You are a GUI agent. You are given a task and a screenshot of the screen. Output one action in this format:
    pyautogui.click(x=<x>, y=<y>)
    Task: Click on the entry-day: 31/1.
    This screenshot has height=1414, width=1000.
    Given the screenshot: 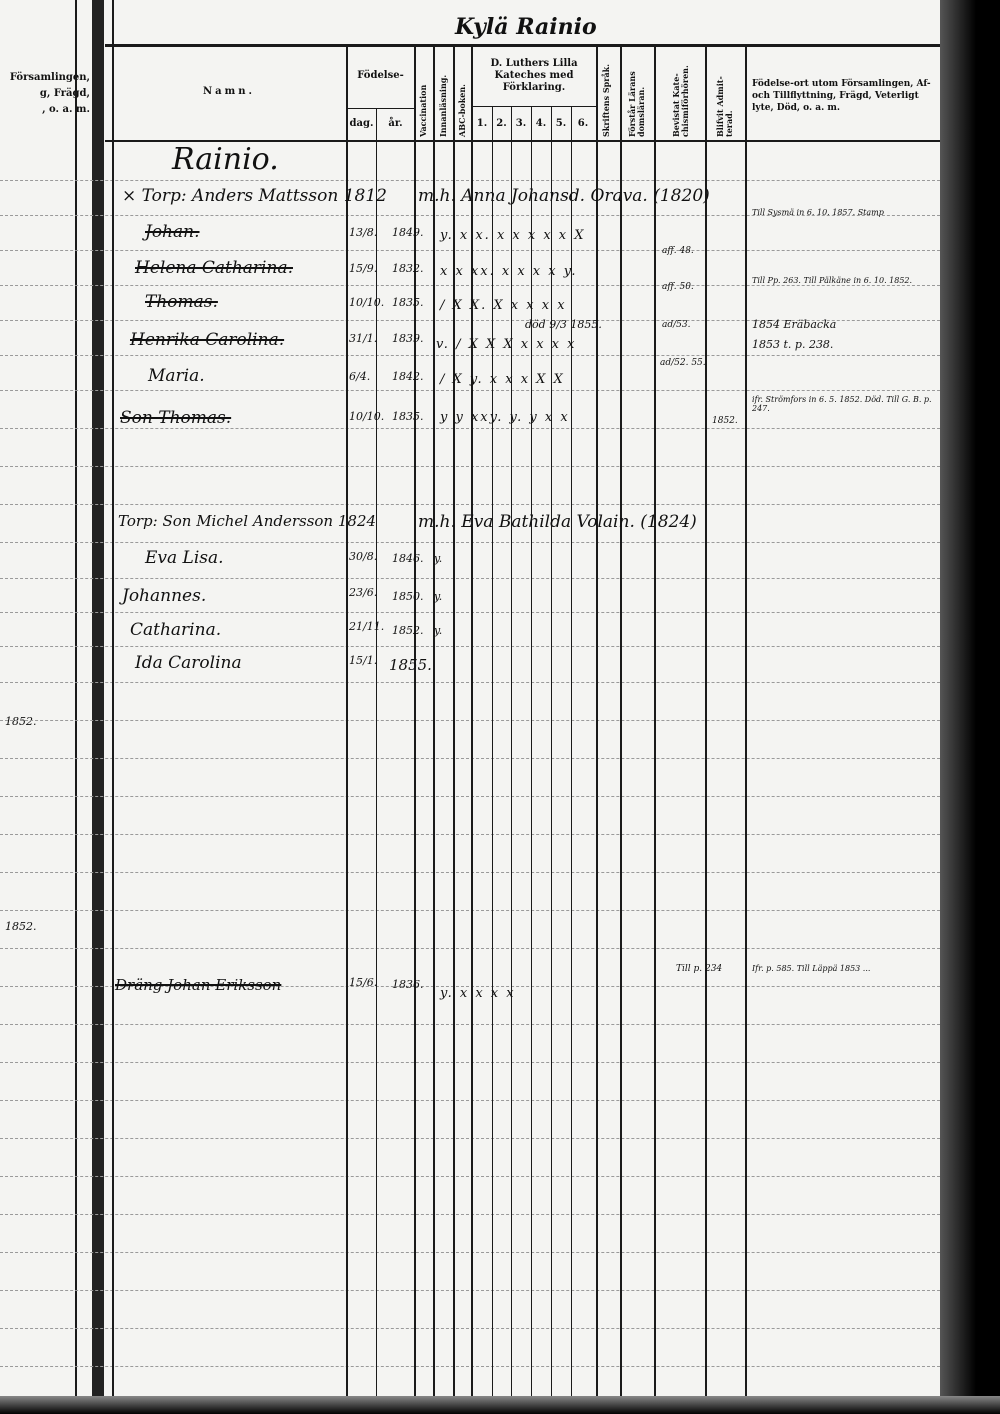 What is the action you would take?
    pyautogui.click(x=363, y=338)
    